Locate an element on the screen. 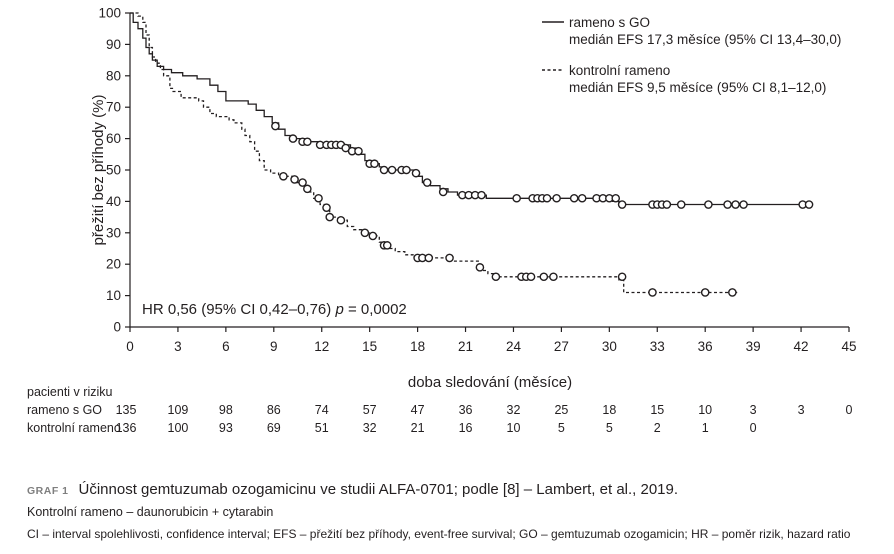 The width and height of the screenshot is (894, 554). y-tick-label: 80 is located at coordinates (113, 75).